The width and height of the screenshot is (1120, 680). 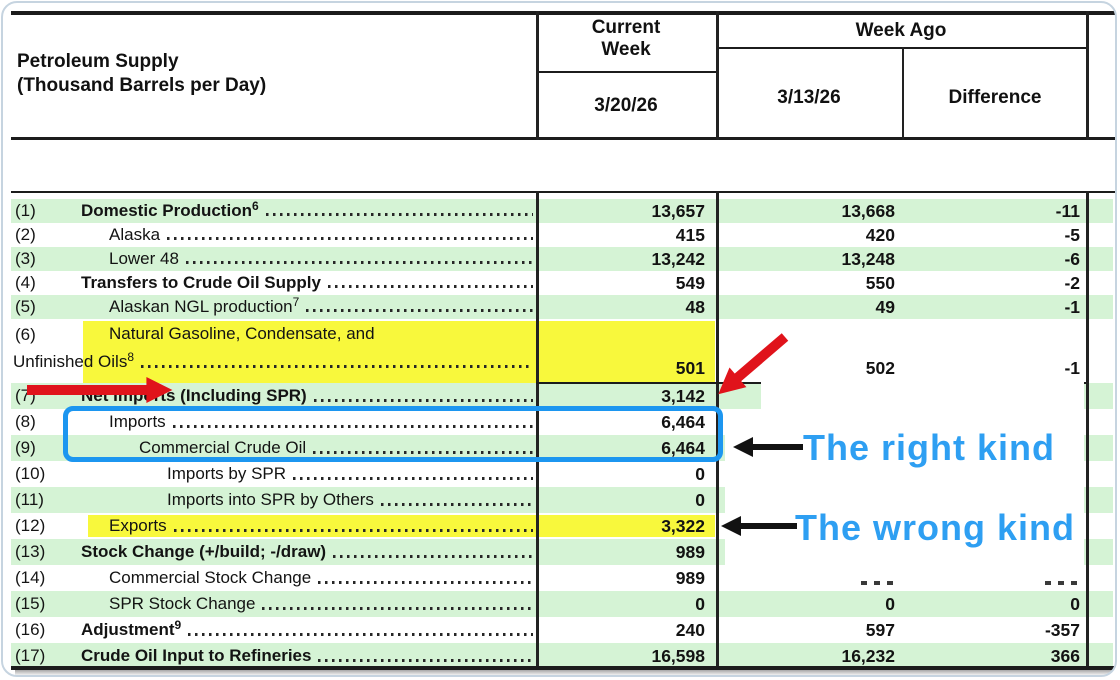 What do you see at coordinates (880, 234) in the screenshot?
I see `week-ago-value: 420` at bounding box center [880, 234].